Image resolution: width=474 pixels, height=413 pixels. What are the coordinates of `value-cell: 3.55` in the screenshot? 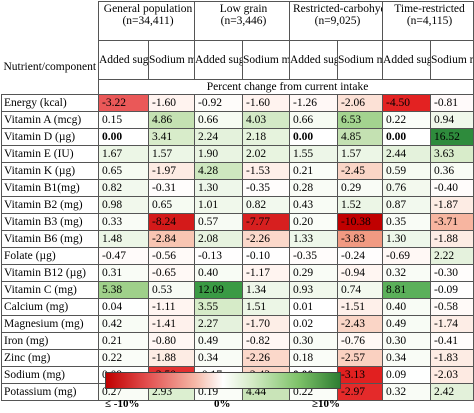 It's located at (218, 307).